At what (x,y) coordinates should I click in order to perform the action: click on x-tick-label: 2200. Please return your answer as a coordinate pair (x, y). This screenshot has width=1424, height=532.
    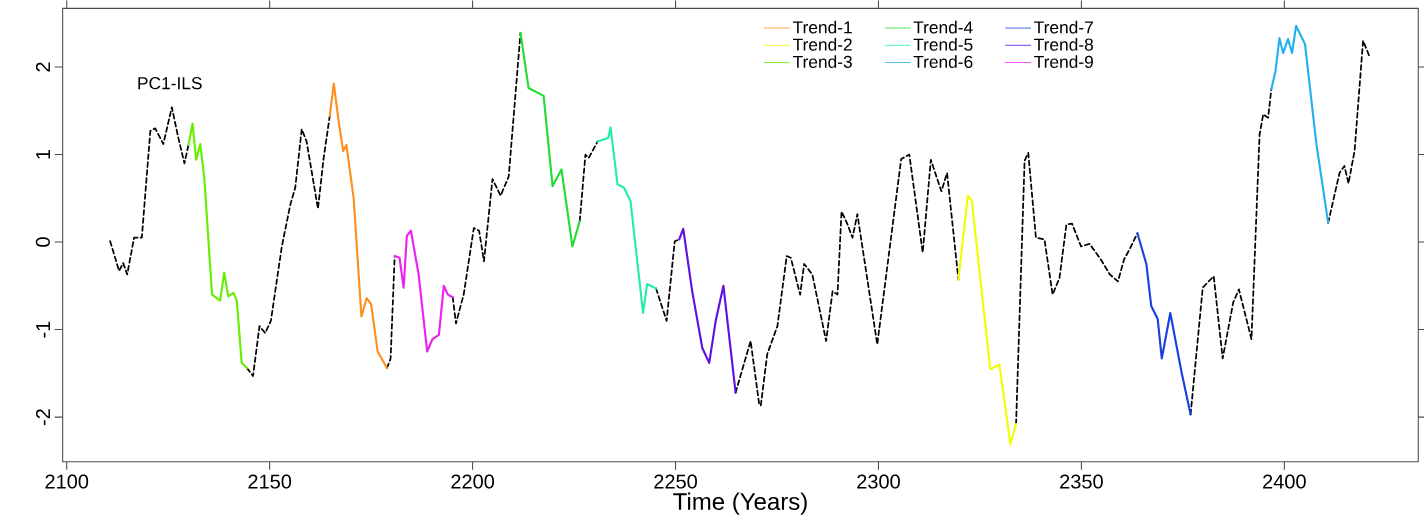
    Looking at the image, I should click on (473, 481).